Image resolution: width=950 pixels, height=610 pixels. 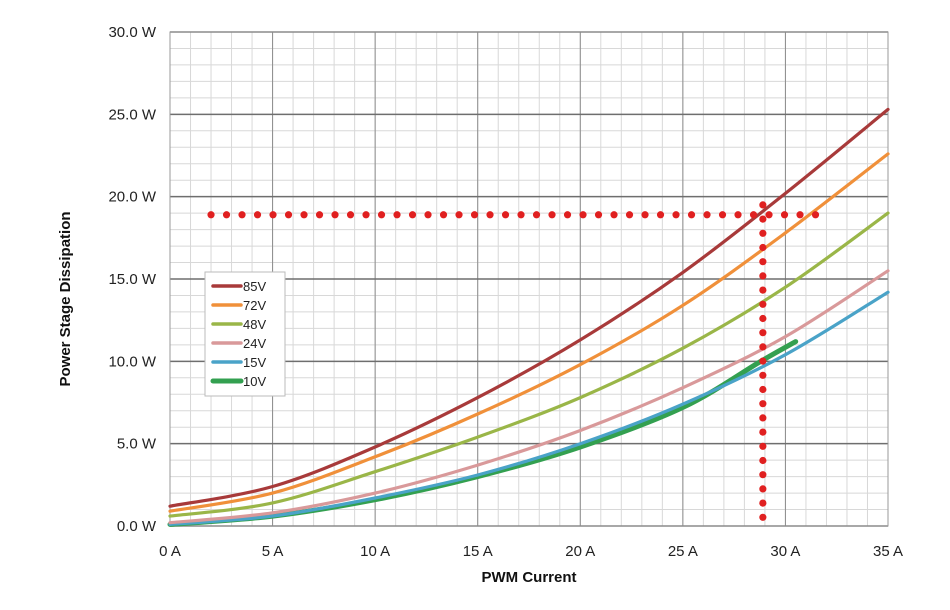 I want to click on x-tick-label: 0 A, so click(x=170, y=551).